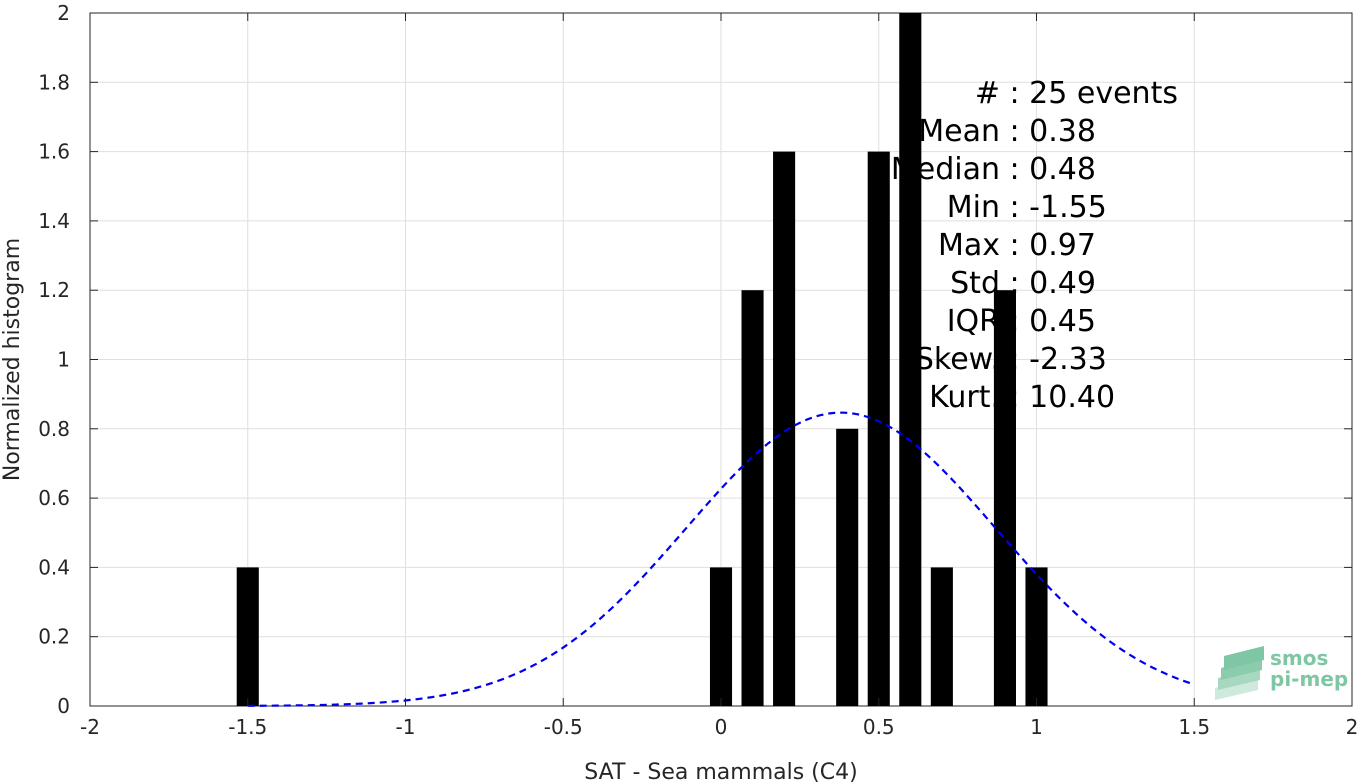 Image resolution: width=1366 pixels, height=784 pixels. What do you see at coordinates (1194, 727) in the screenshot?
I see `x-tick-label: 1.5` at bounding box center [1194, 727].